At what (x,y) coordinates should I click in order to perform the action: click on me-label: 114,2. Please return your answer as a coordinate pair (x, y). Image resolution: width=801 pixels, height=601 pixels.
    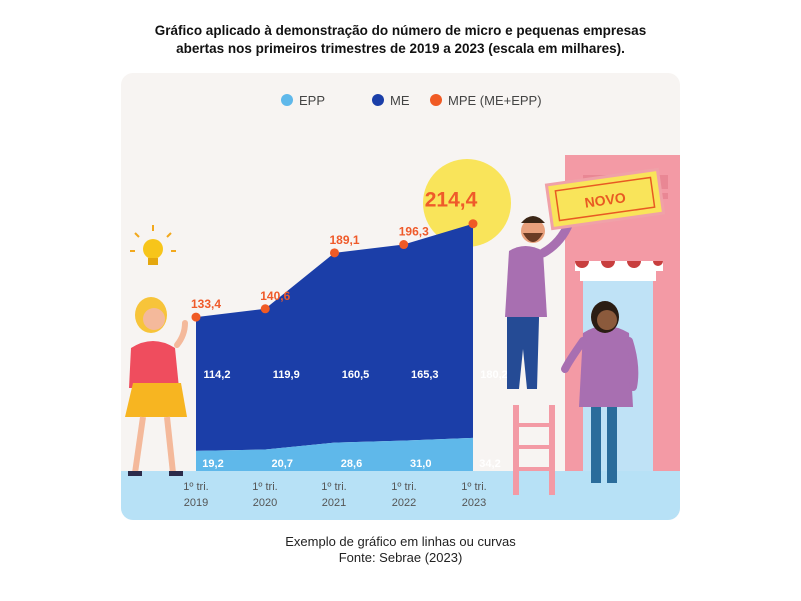
    Looking at the image, I should click on (217, 375).